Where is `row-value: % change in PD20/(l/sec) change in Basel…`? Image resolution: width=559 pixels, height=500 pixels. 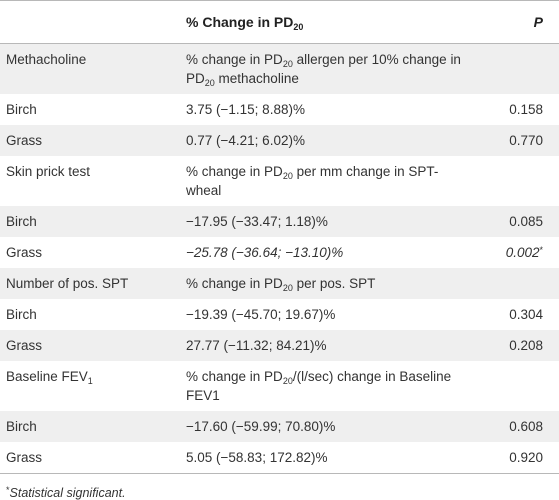 row-value: % change in PD20/(l/sec) change in Basel… is located at coordinates (330, 386).